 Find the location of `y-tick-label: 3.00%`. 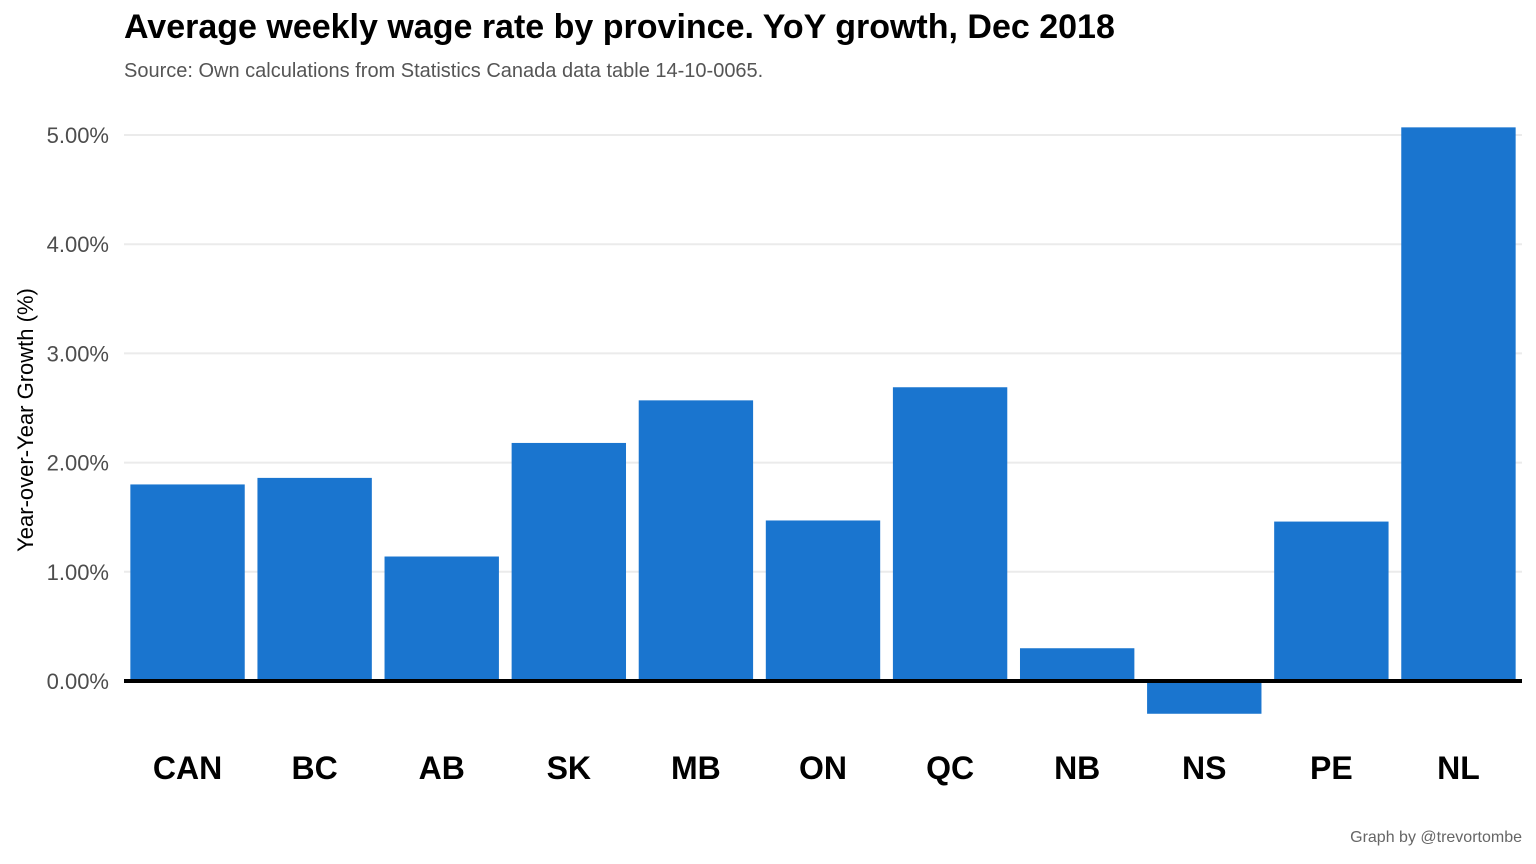

y-tick-label: 3.00% is located at coordinates (78, 353).